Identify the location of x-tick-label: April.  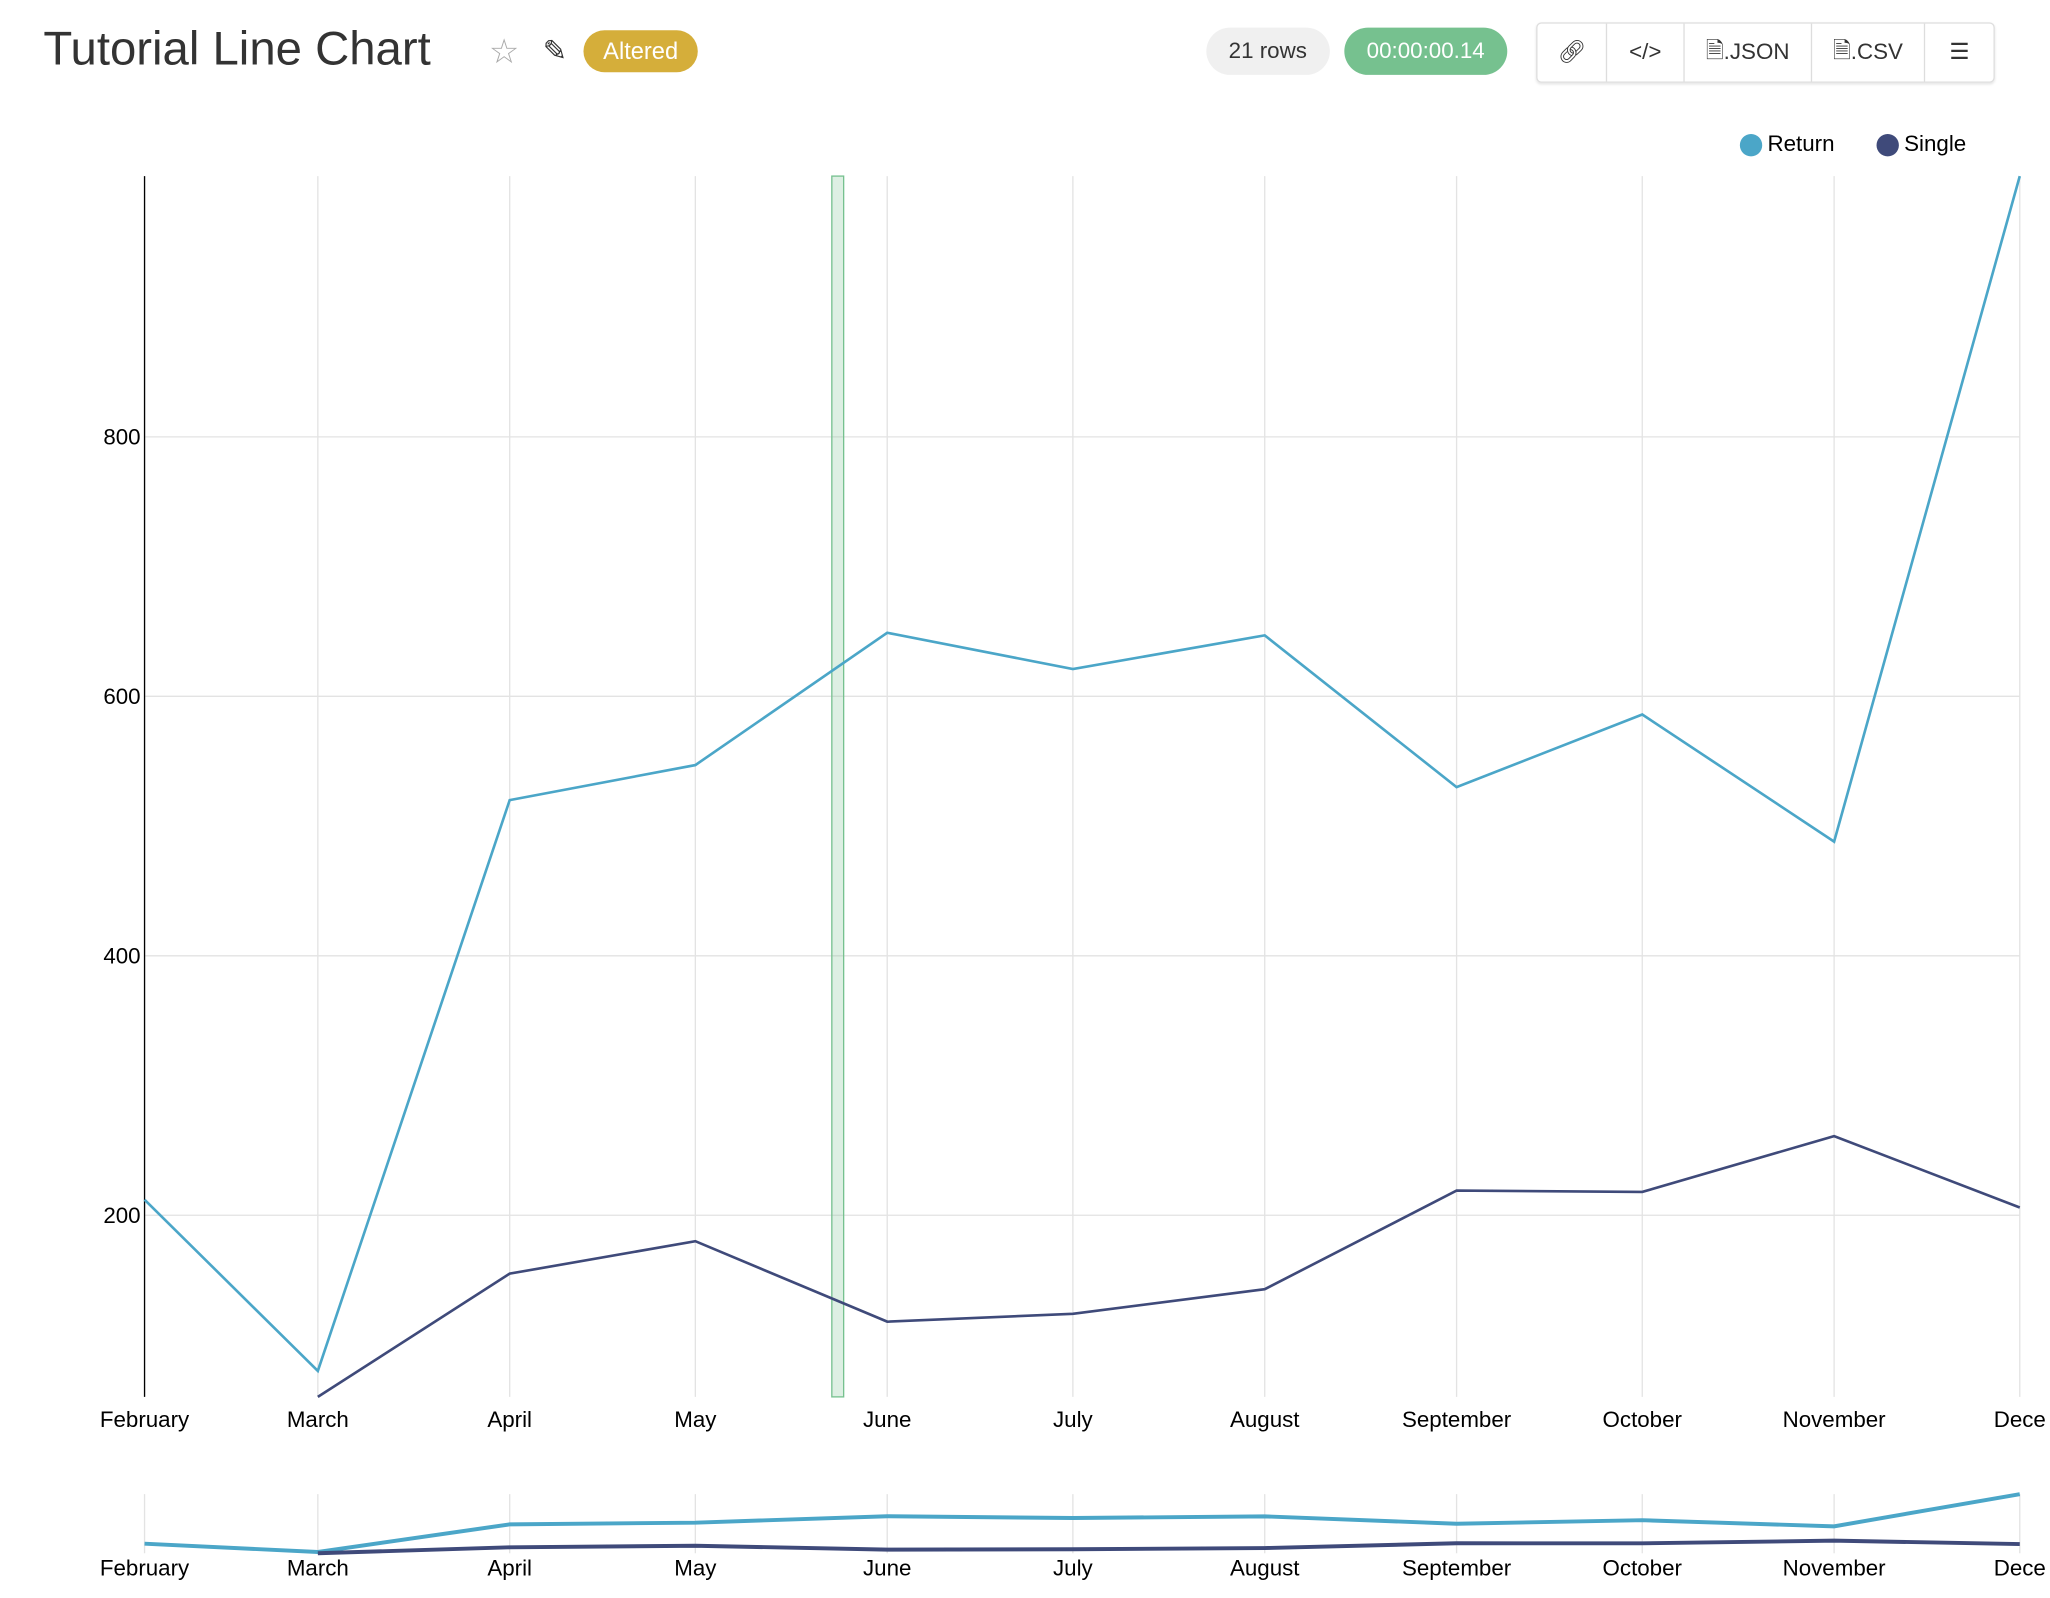
(509, 1419).